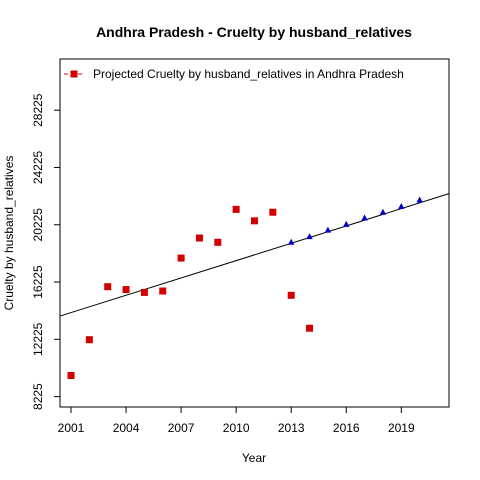  Describe the element at coordinates (254, 458) in the screenshot. I see `x-axis-label: Year` at that location.